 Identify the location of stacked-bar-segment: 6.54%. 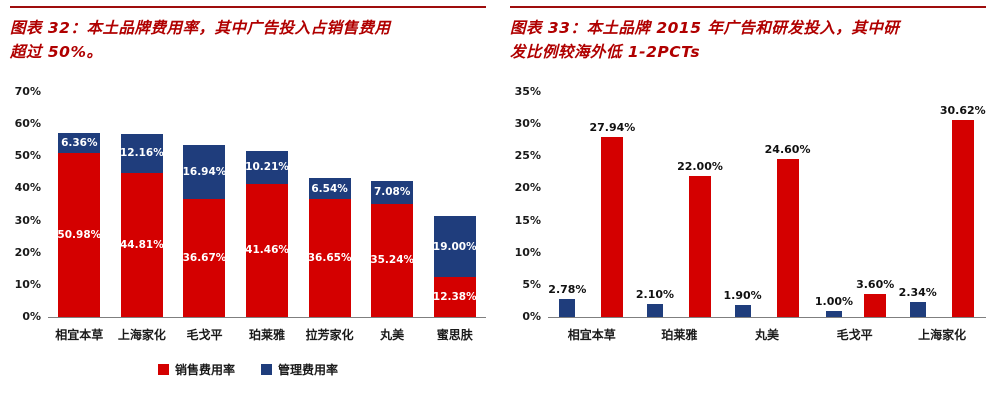
(329, 189).